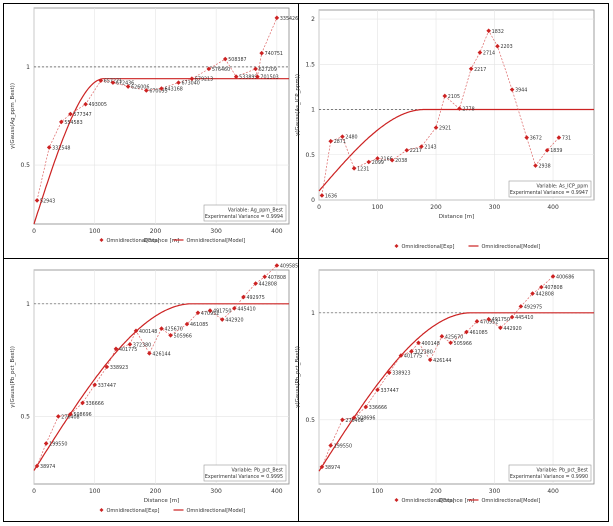  Describe the element at coordinates (354, 421) in the screenshot. I see `data-label: 276408` at that location.